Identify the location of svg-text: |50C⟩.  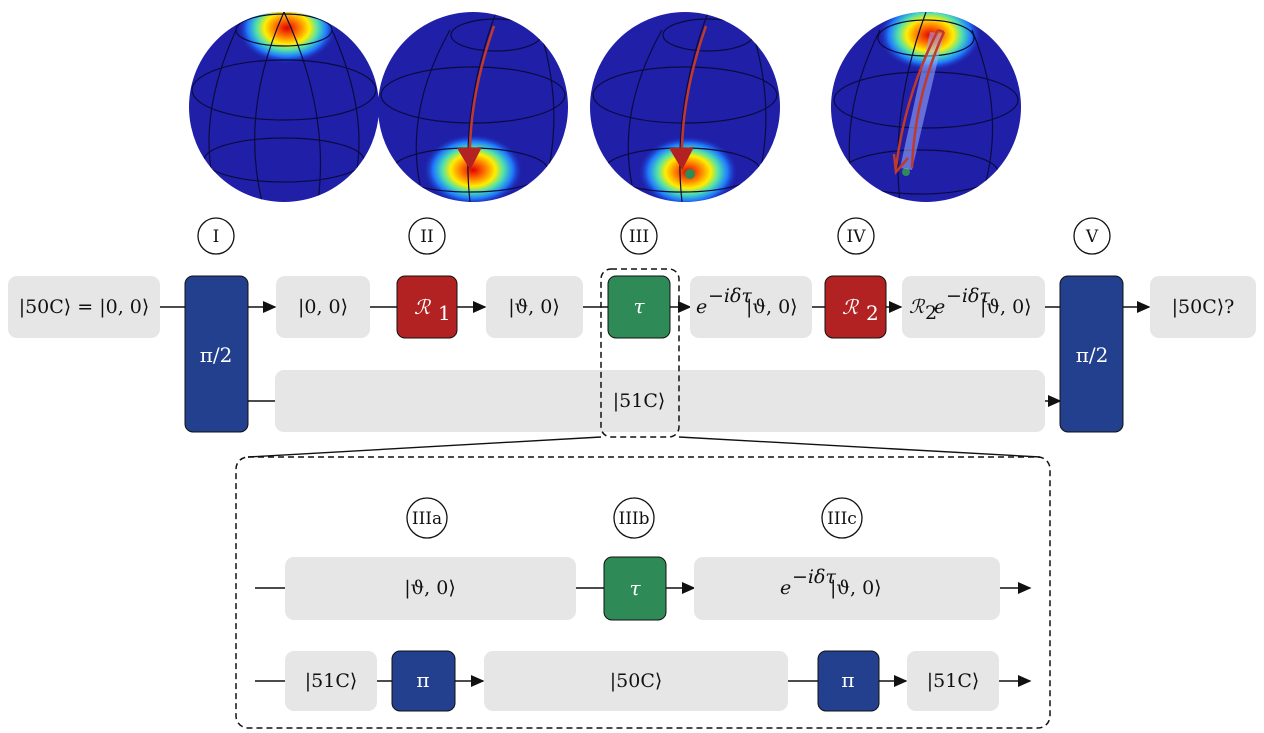
(636, 681).